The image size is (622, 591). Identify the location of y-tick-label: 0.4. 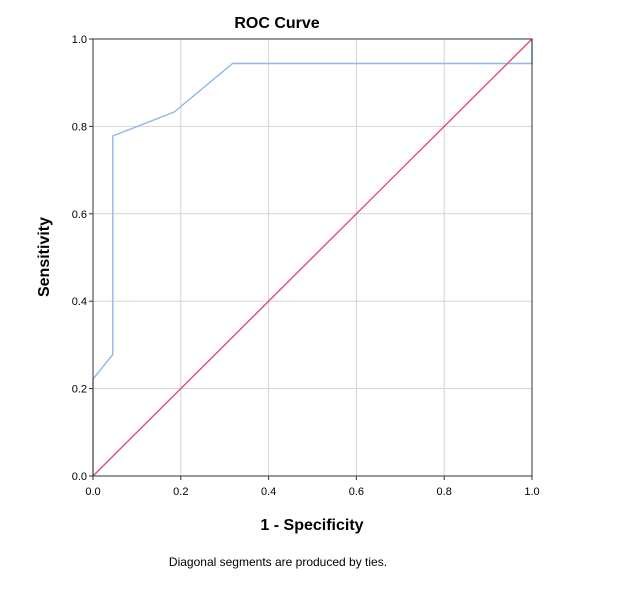
(79, 302).